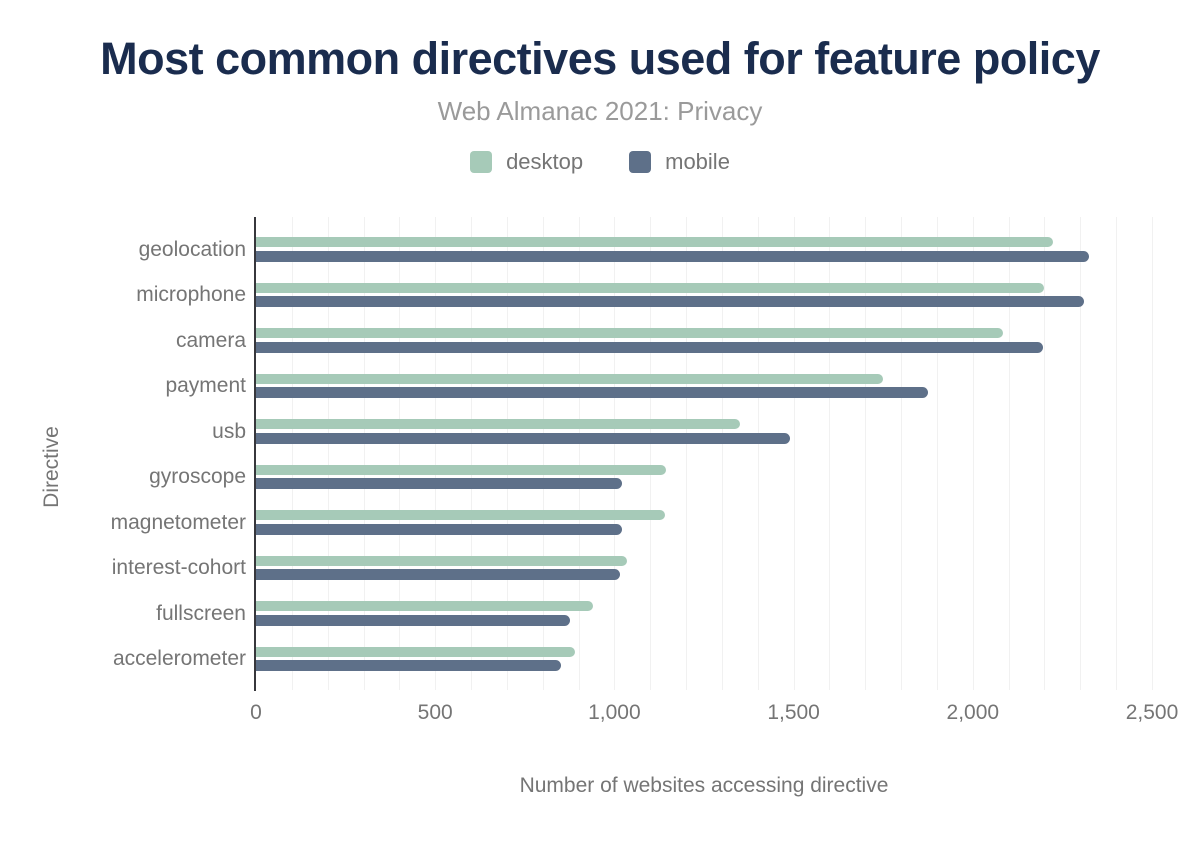  What do you see at coordinates (229, 431) in the screenshot?
I see `category-label: usb` at bounding box center [229, 431].